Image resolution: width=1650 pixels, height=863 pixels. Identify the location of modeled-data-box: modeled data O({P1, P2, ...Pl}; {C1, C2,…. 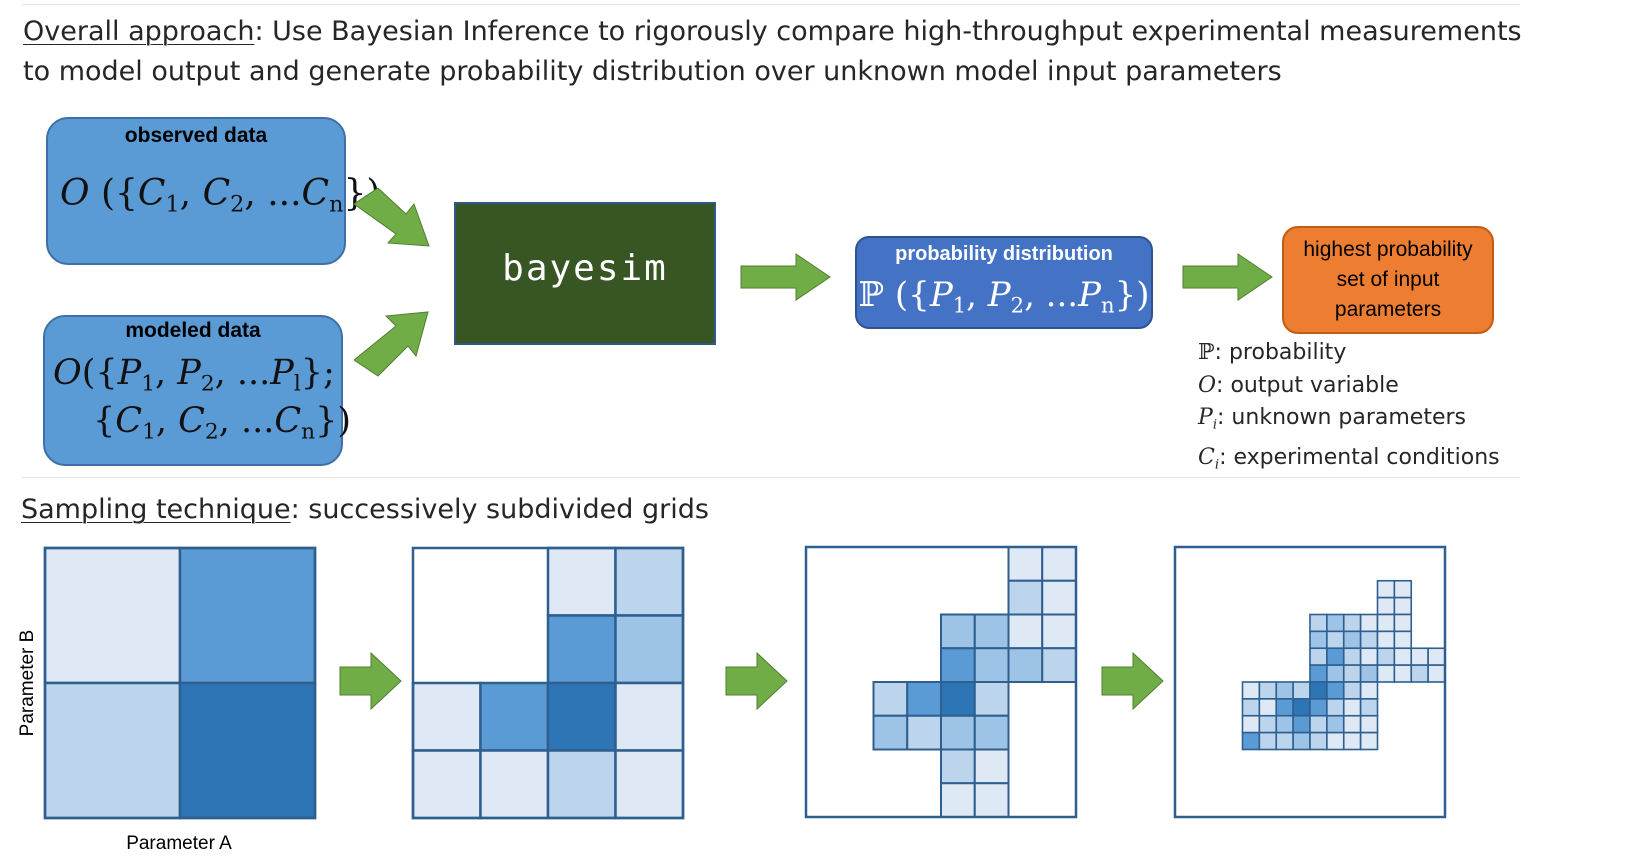
(197, 390).